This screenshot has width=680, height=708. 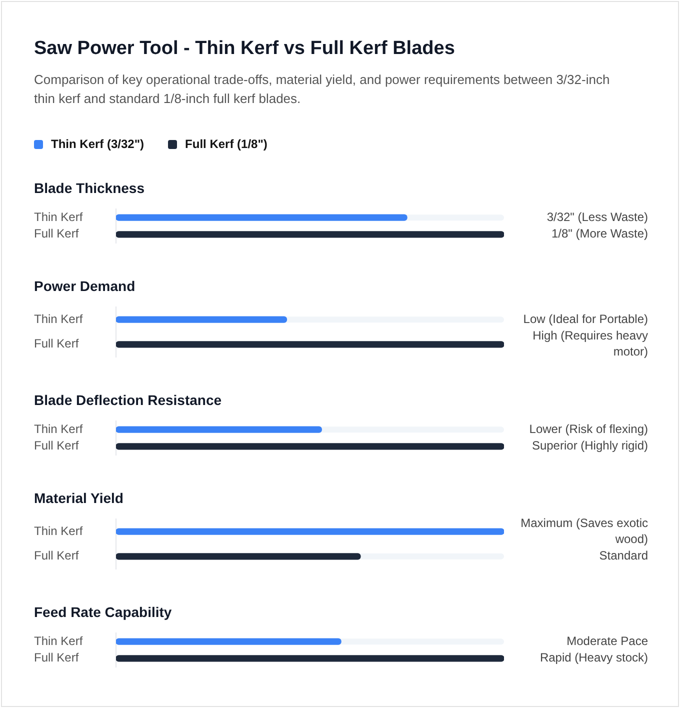 I want to click on text: High (Requires heavy motor), so click(x=590, y=343).